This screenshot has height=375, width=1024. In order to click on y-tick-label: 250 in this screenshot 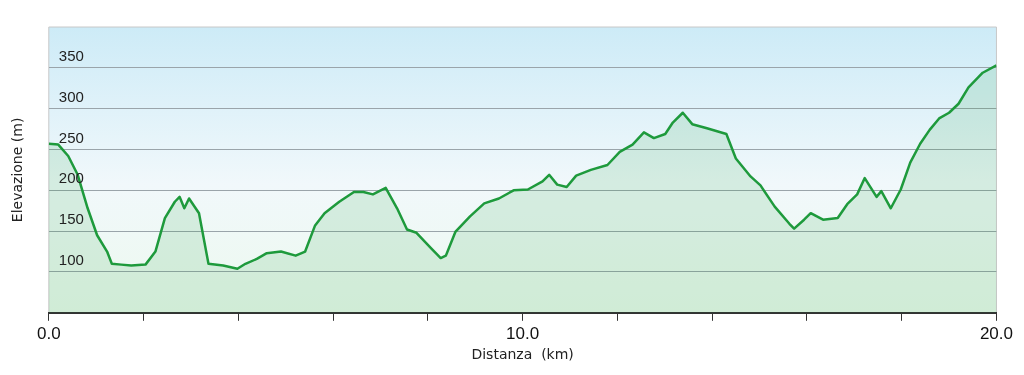, I will do `click(71, 137)`.